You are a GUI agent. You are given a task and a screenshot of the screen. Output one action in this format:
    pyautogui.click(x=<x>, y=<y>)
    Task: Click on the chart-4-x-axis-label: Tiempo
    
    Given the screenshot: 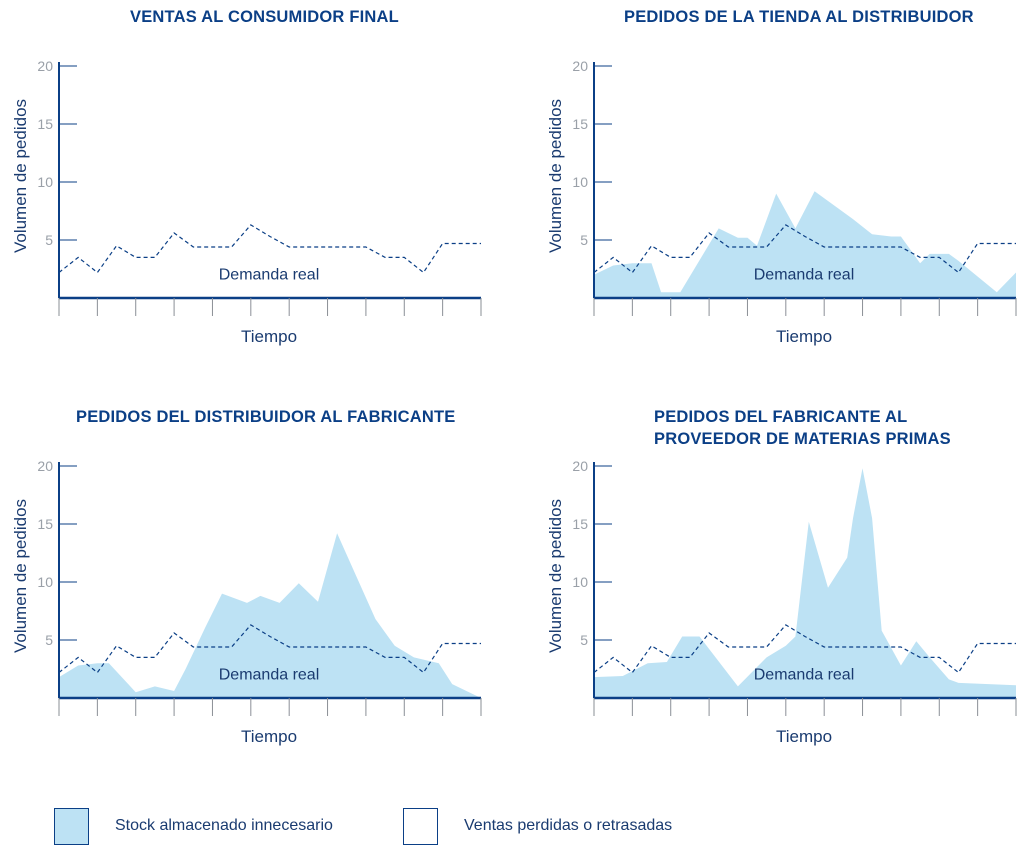 What is the action you would take?
    pyautogui.click(x=804, y=736)
    